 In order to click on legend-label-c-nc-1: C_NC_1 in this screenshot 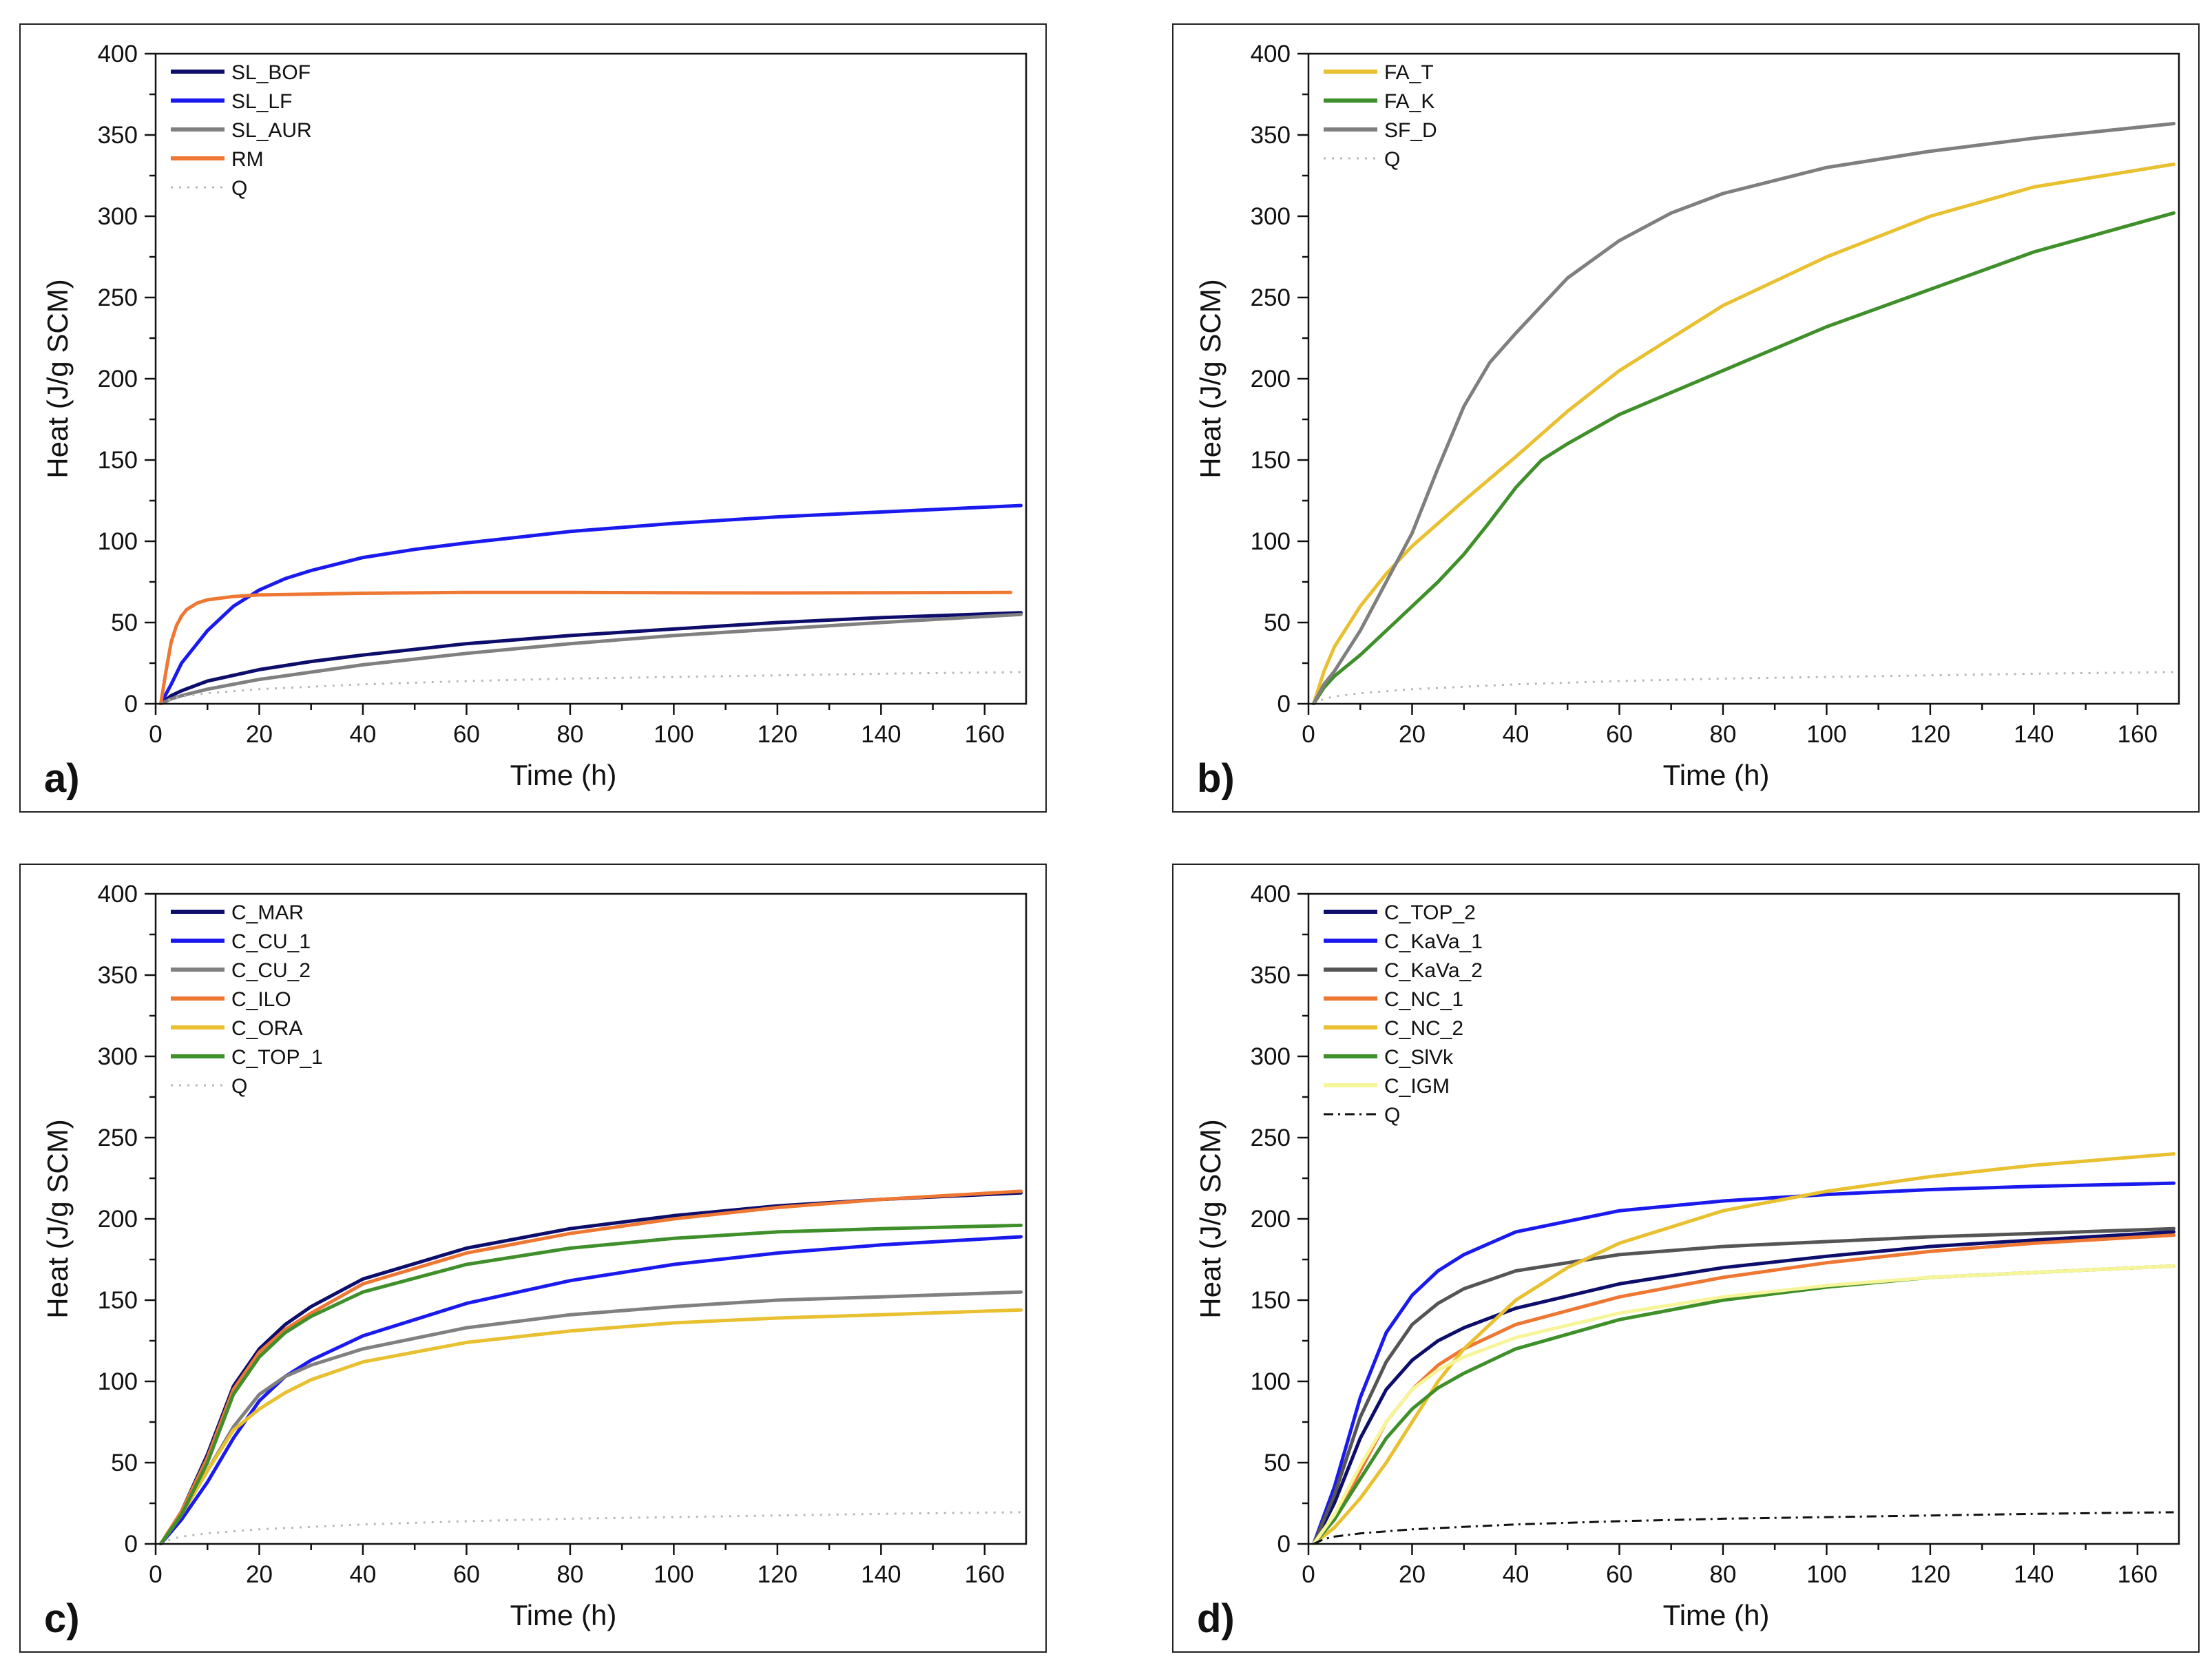, I will do `click(1423, 999)`.